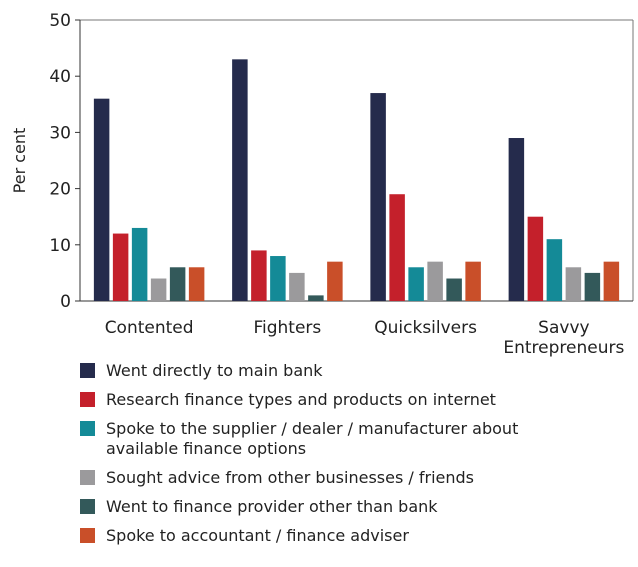 Image resolution: width=638 pixels, height=567 pixels. Describe the element at coordinates (60, 246) in the screenshot. I see `y-tick-label: 10` at that location.